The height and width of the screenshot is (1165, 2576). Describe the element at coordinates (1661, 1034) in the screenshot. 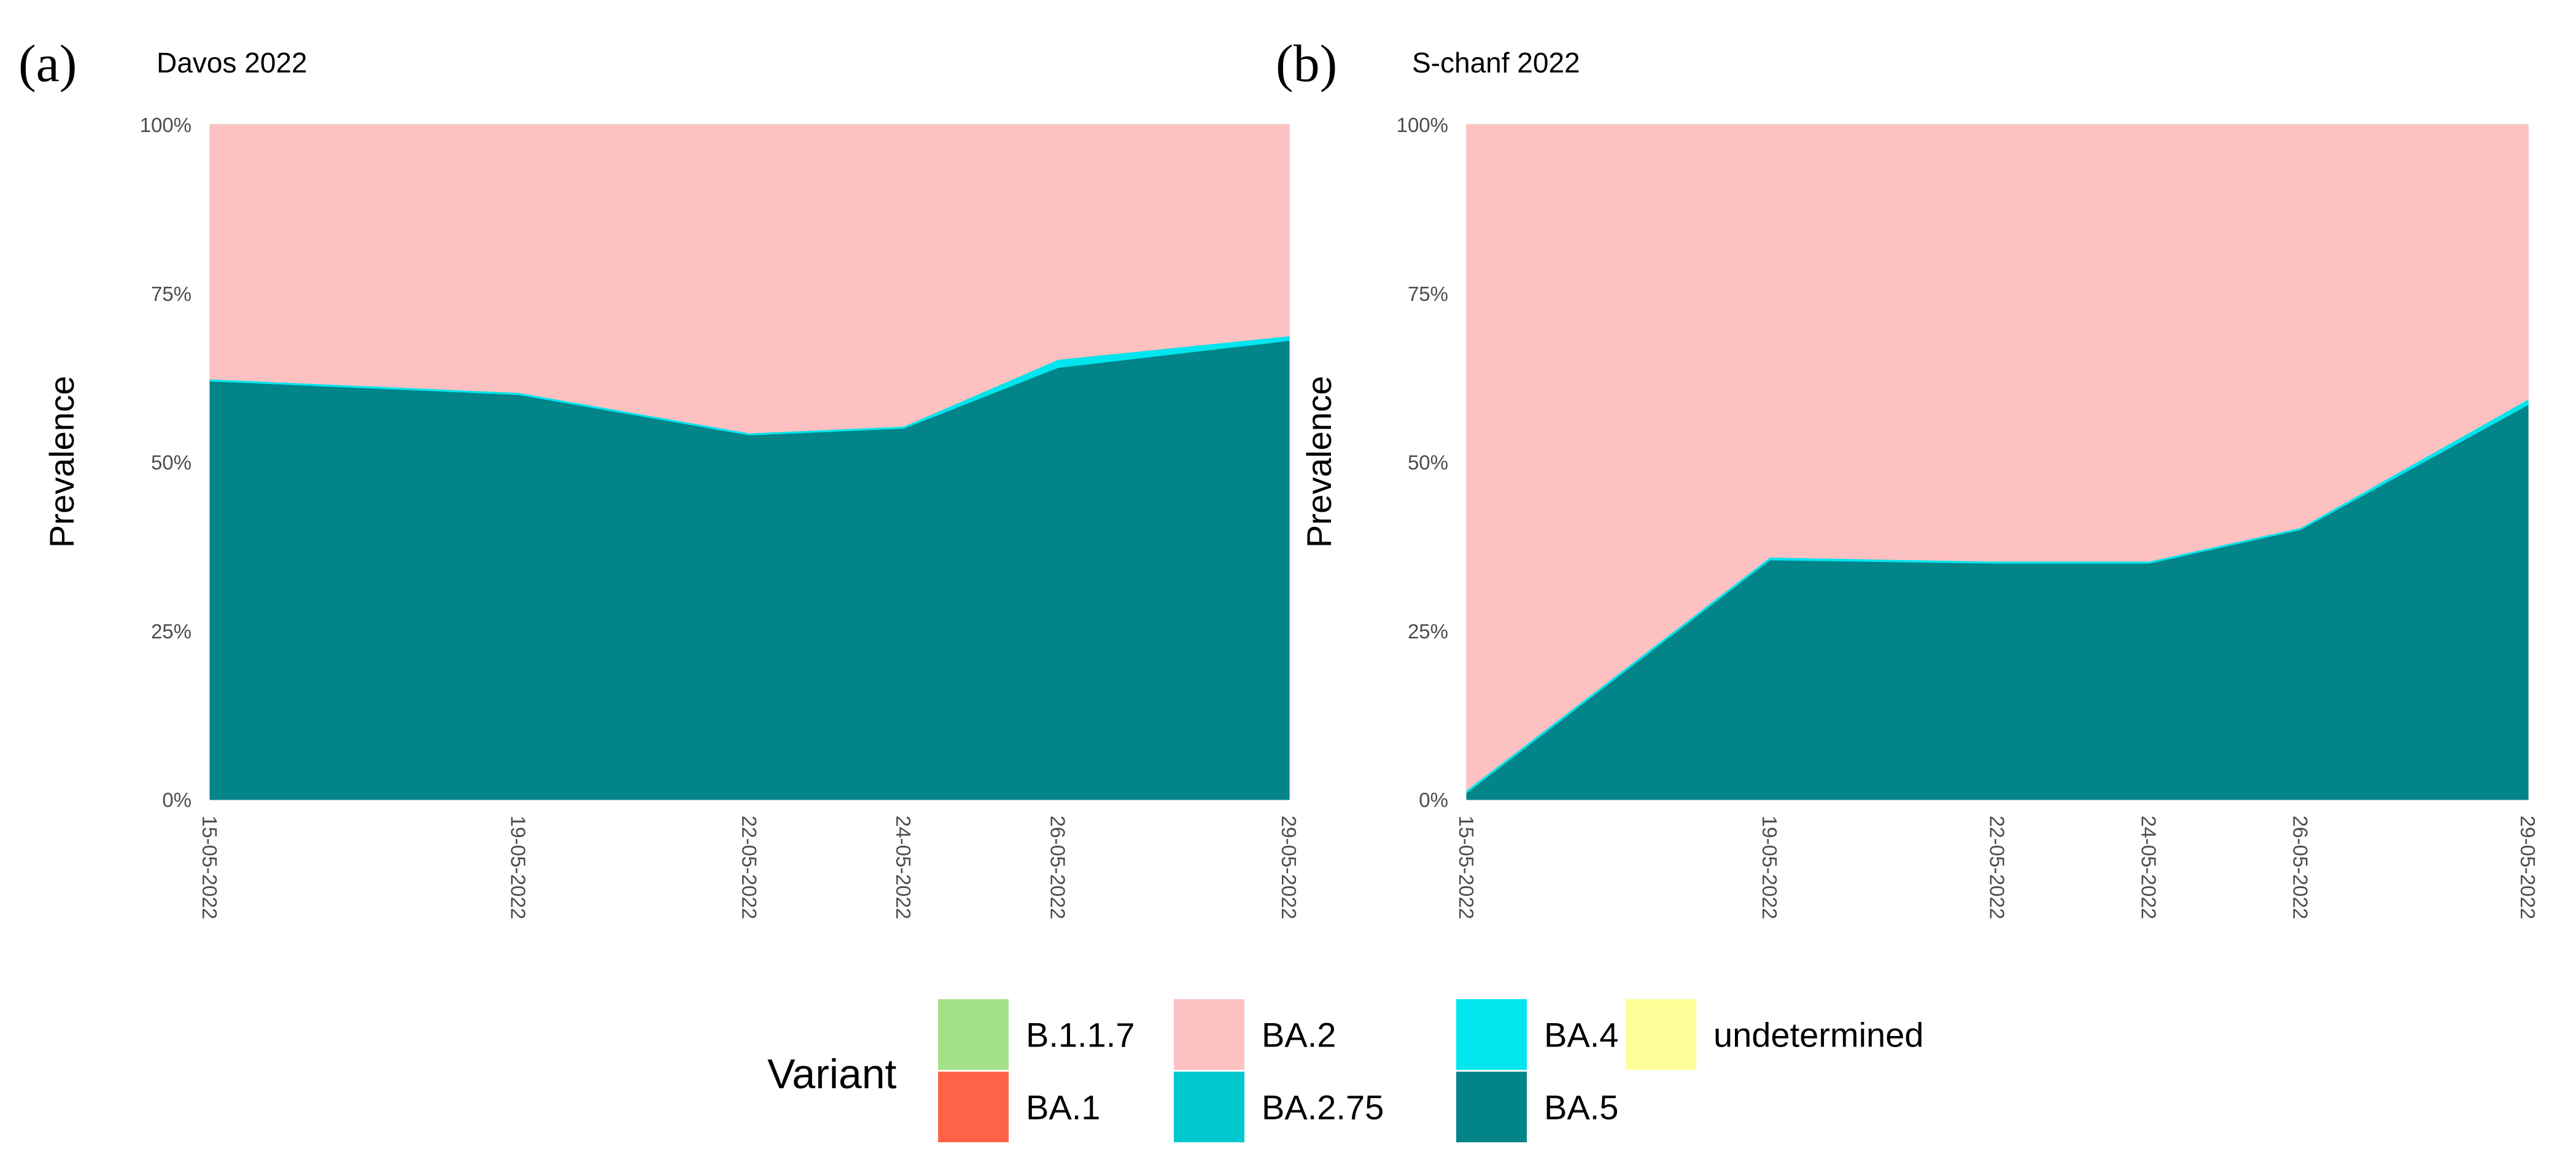

I see `legend-swatch-undetermined` at that location.